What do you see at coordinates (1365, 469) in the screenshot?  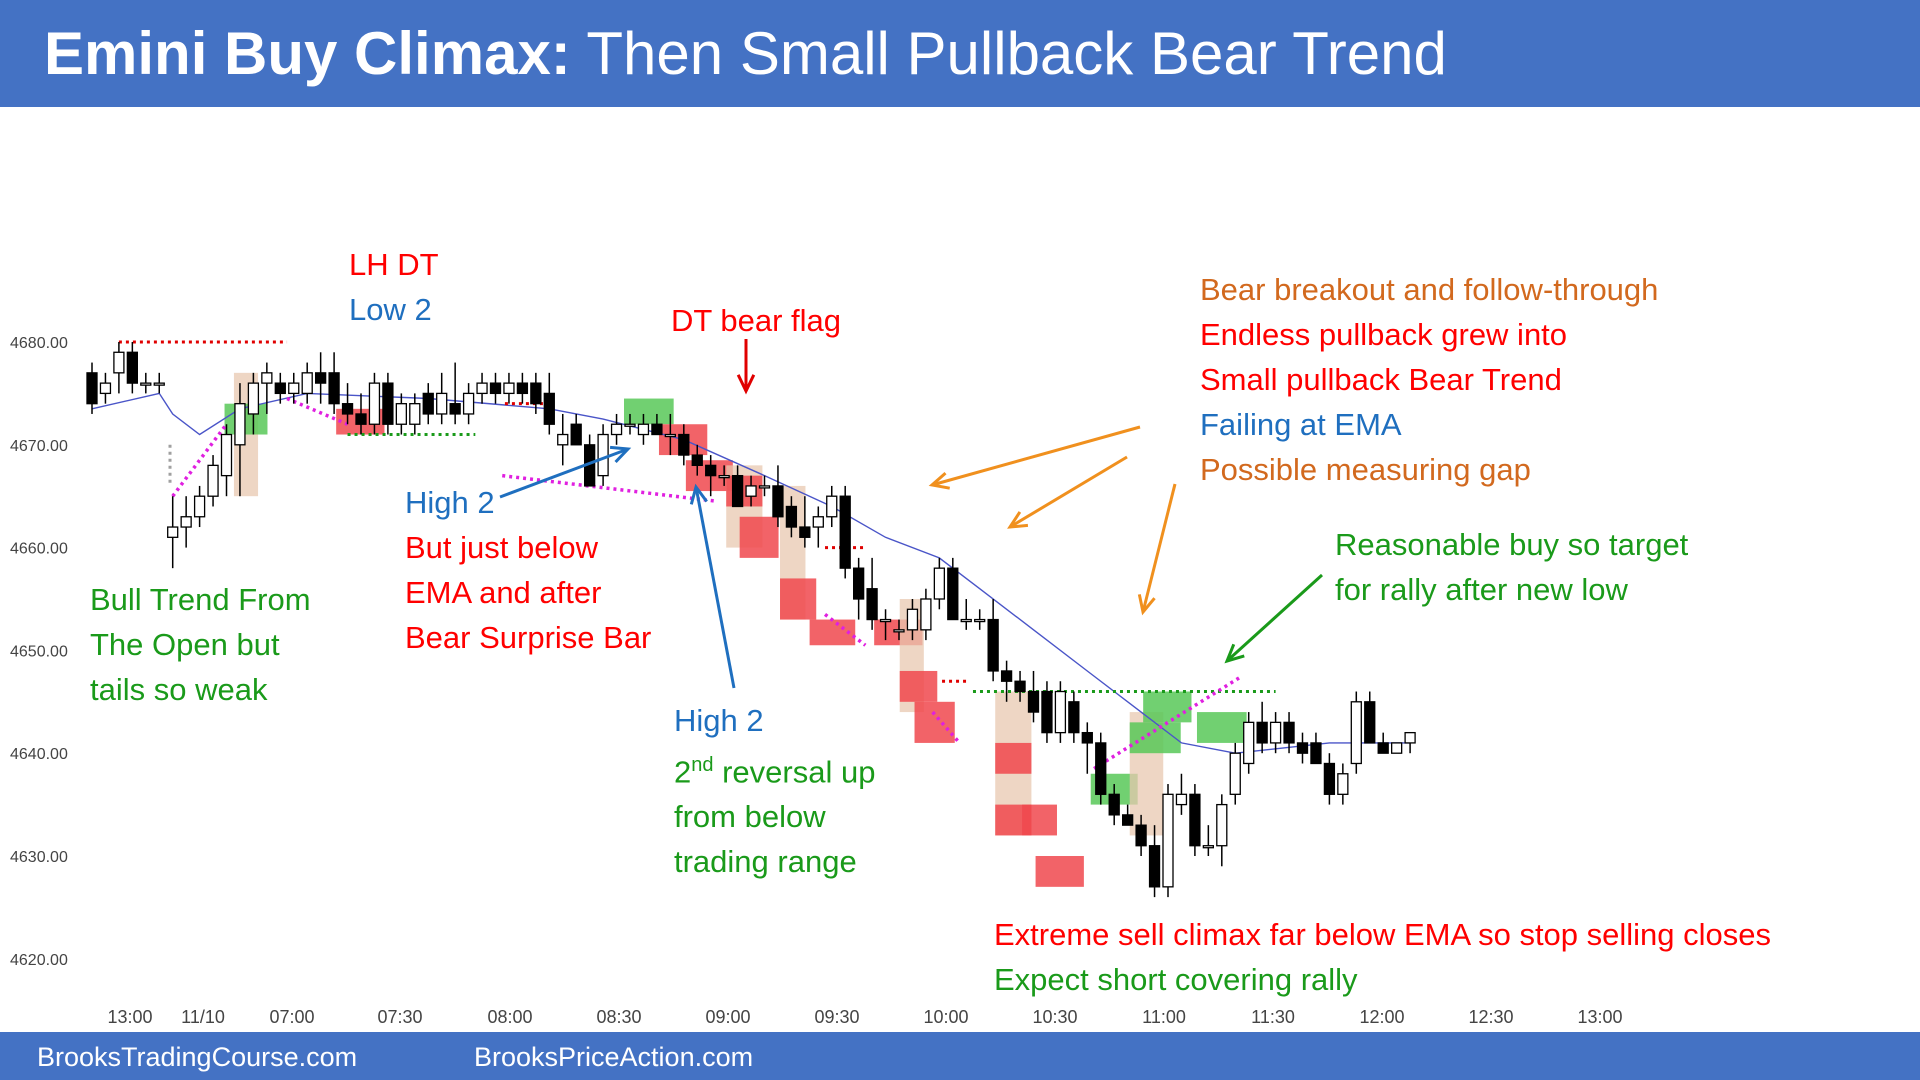 I see `bear-breakout-line-5: Possible measuring gap` at bounding box center [1365, 469].